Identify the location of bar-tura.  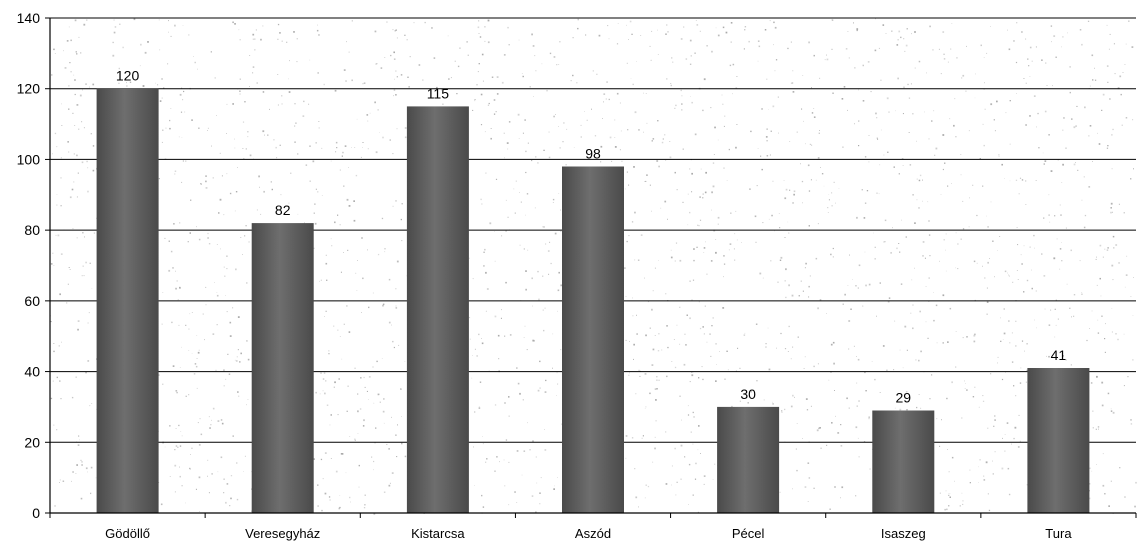
(1058, 440).